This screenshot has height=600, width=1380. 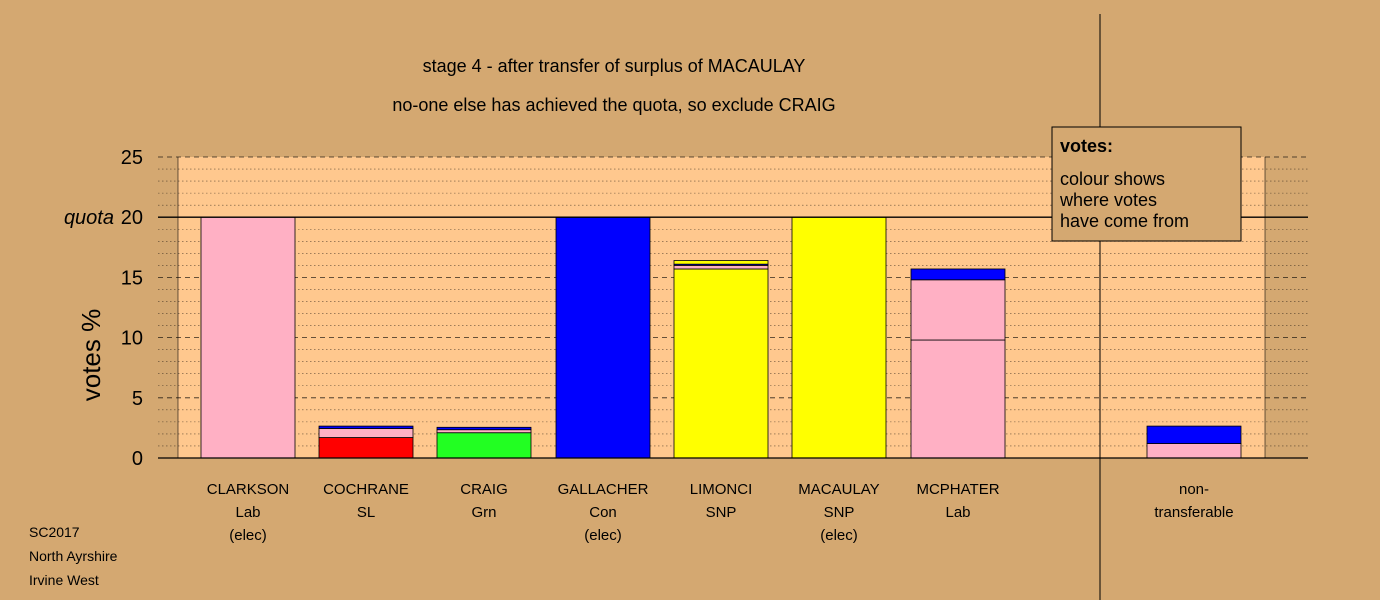 What do you see at coordinates (957, 489) in the screenshot?
I see `x-tick-label: MCPHATER` at bounding box center [957, 489].